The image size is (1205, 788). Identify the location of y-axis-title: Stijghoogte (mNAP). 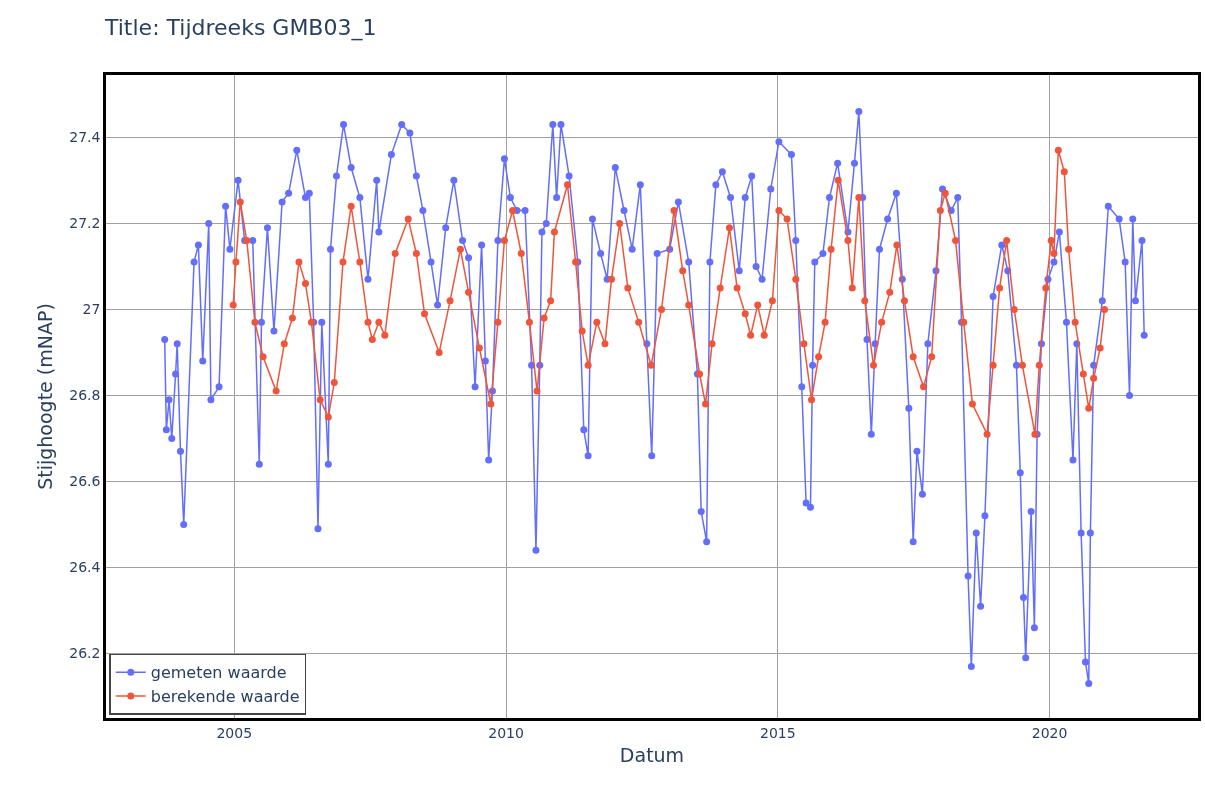
(45, 396).